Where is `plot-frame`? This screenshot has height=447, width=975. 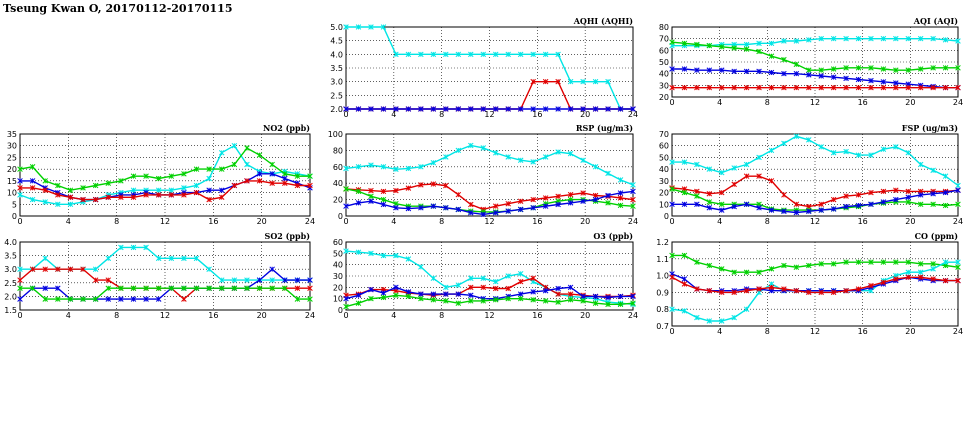 plot-frame is located at coordinates (815, 175).